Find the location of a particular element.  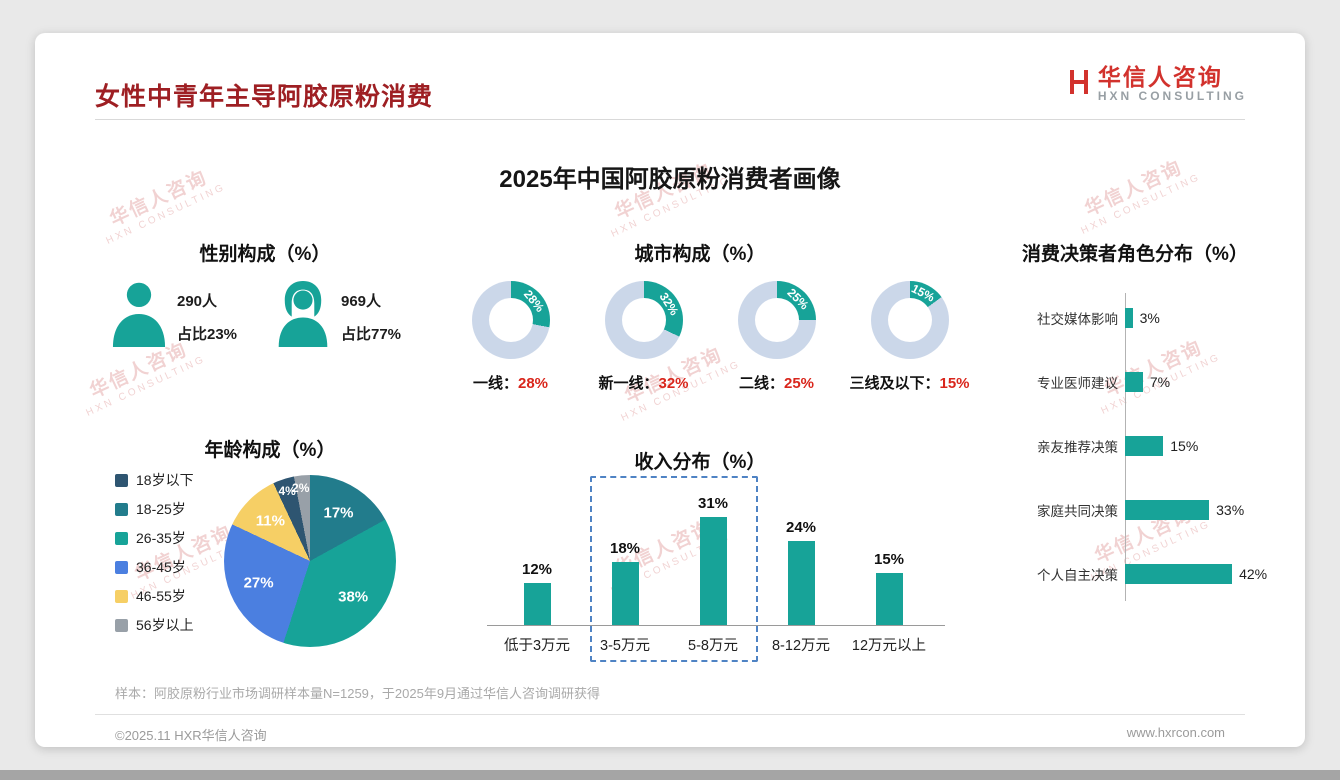

income-bar-stack: 18% is located at coordinates (625, 549).